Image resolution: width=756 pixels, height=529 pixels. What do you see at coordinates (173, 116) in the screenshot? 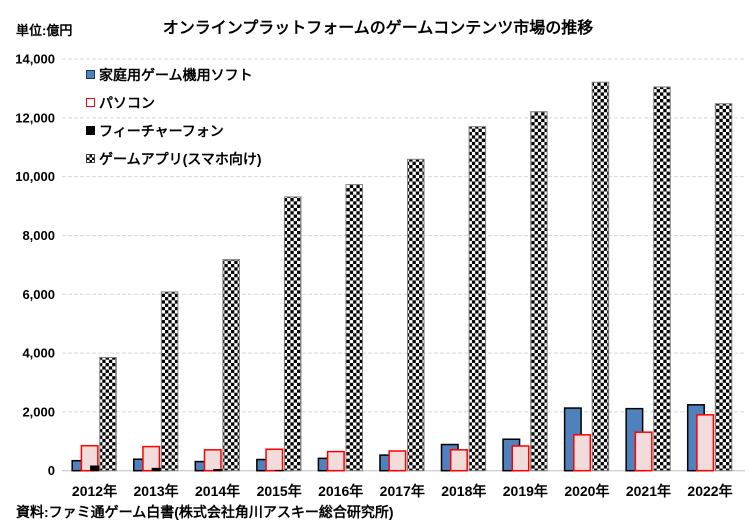
I see `legend: 家庭用ゲーム機用ソフト パソコン フィーチャーフォン ゲームアプリ(スマホ向け)` at bounding box center [173, 116].